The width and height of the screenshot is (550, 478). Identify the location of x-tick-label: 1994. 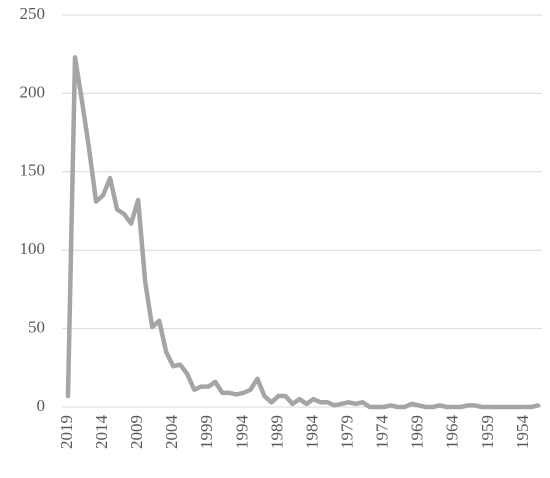
(241, 432).